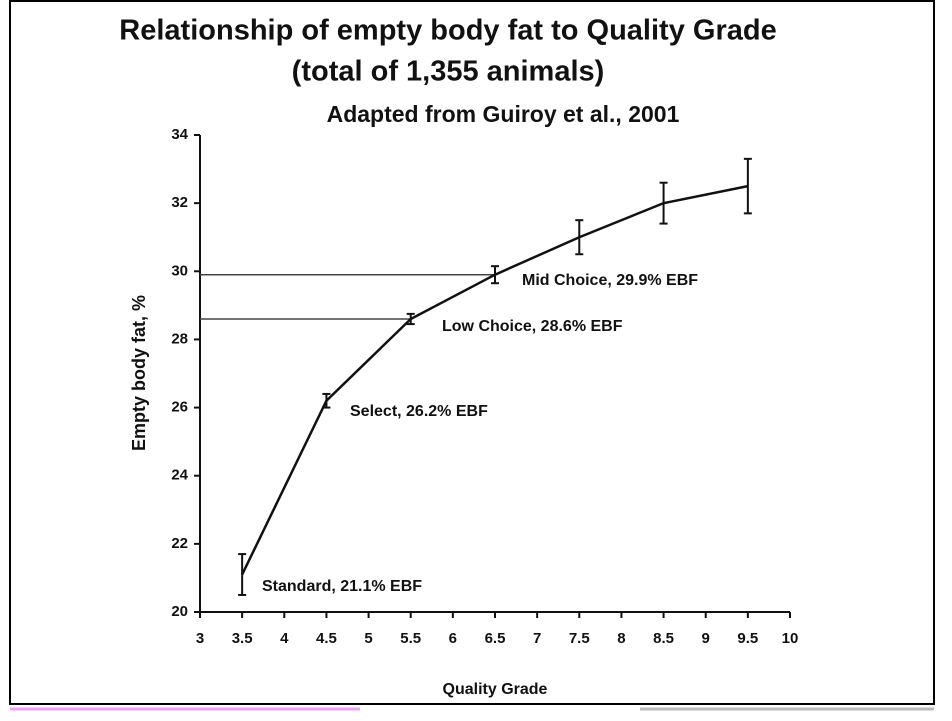 The image size is (952, 721). Describe the element at coordinates (179, 407) in the screenshot. I see `y-tick-label: 26` at that location.